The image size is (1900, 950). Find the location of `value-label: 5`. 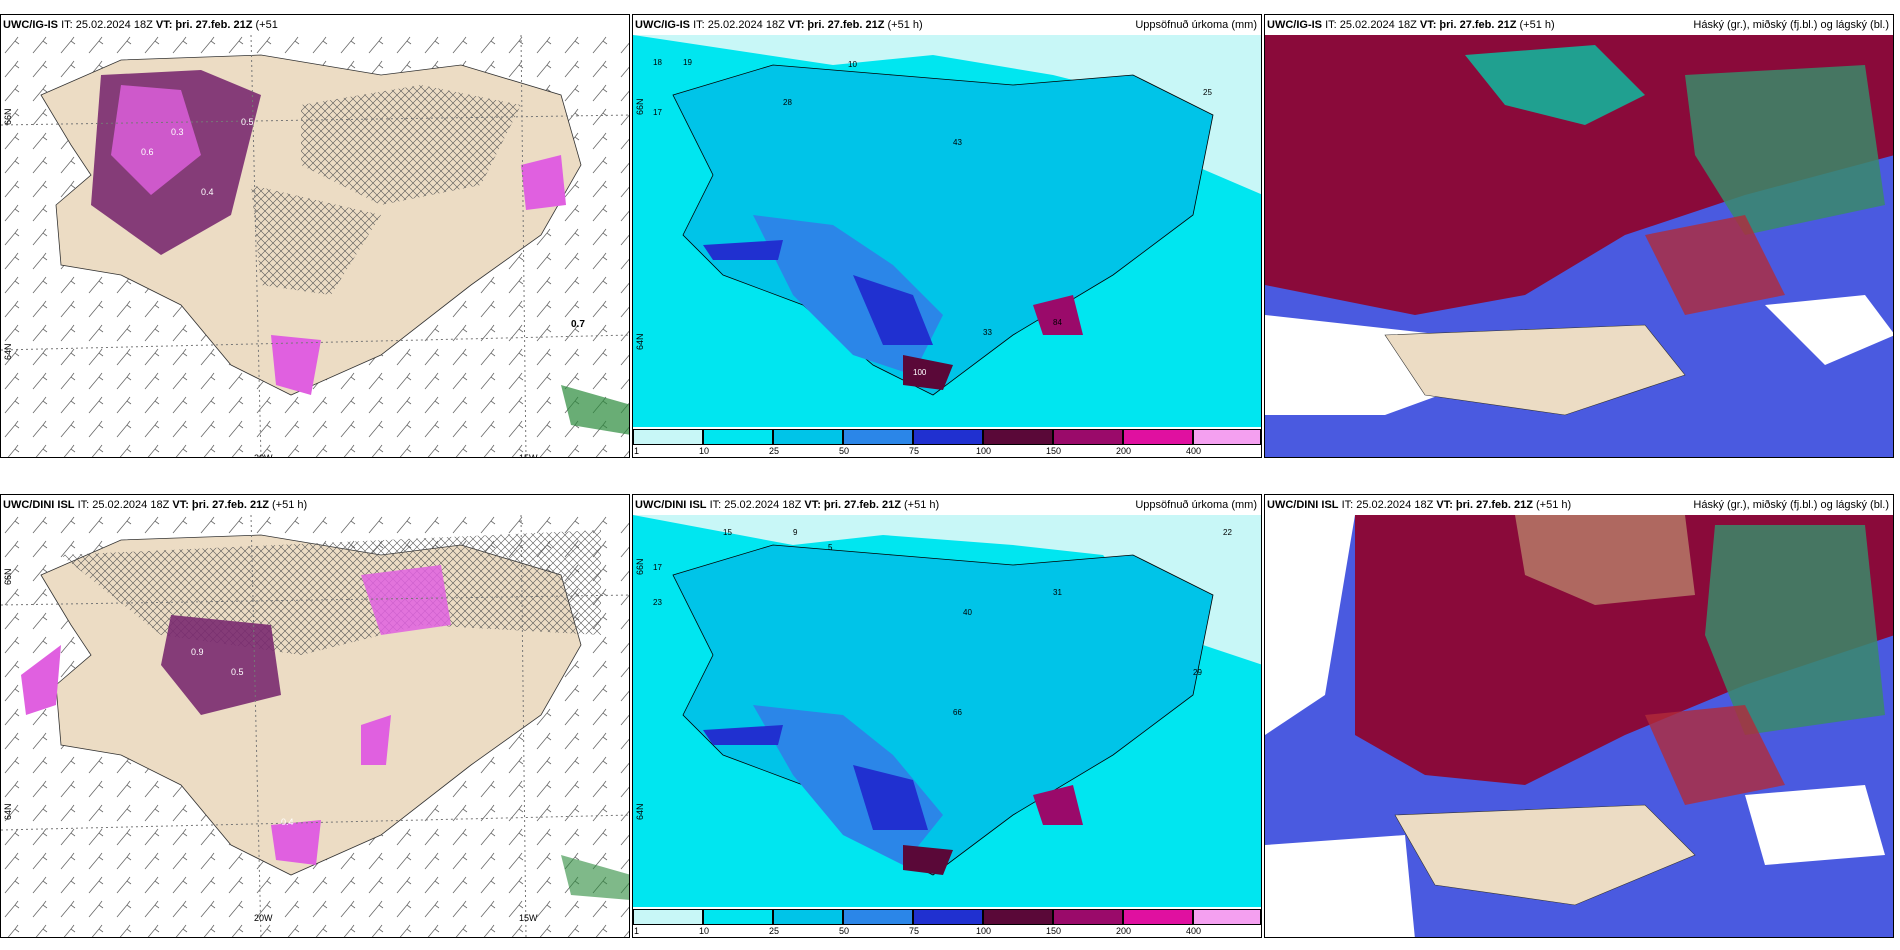

value-label: 5 is located at coordinates (830, 547).